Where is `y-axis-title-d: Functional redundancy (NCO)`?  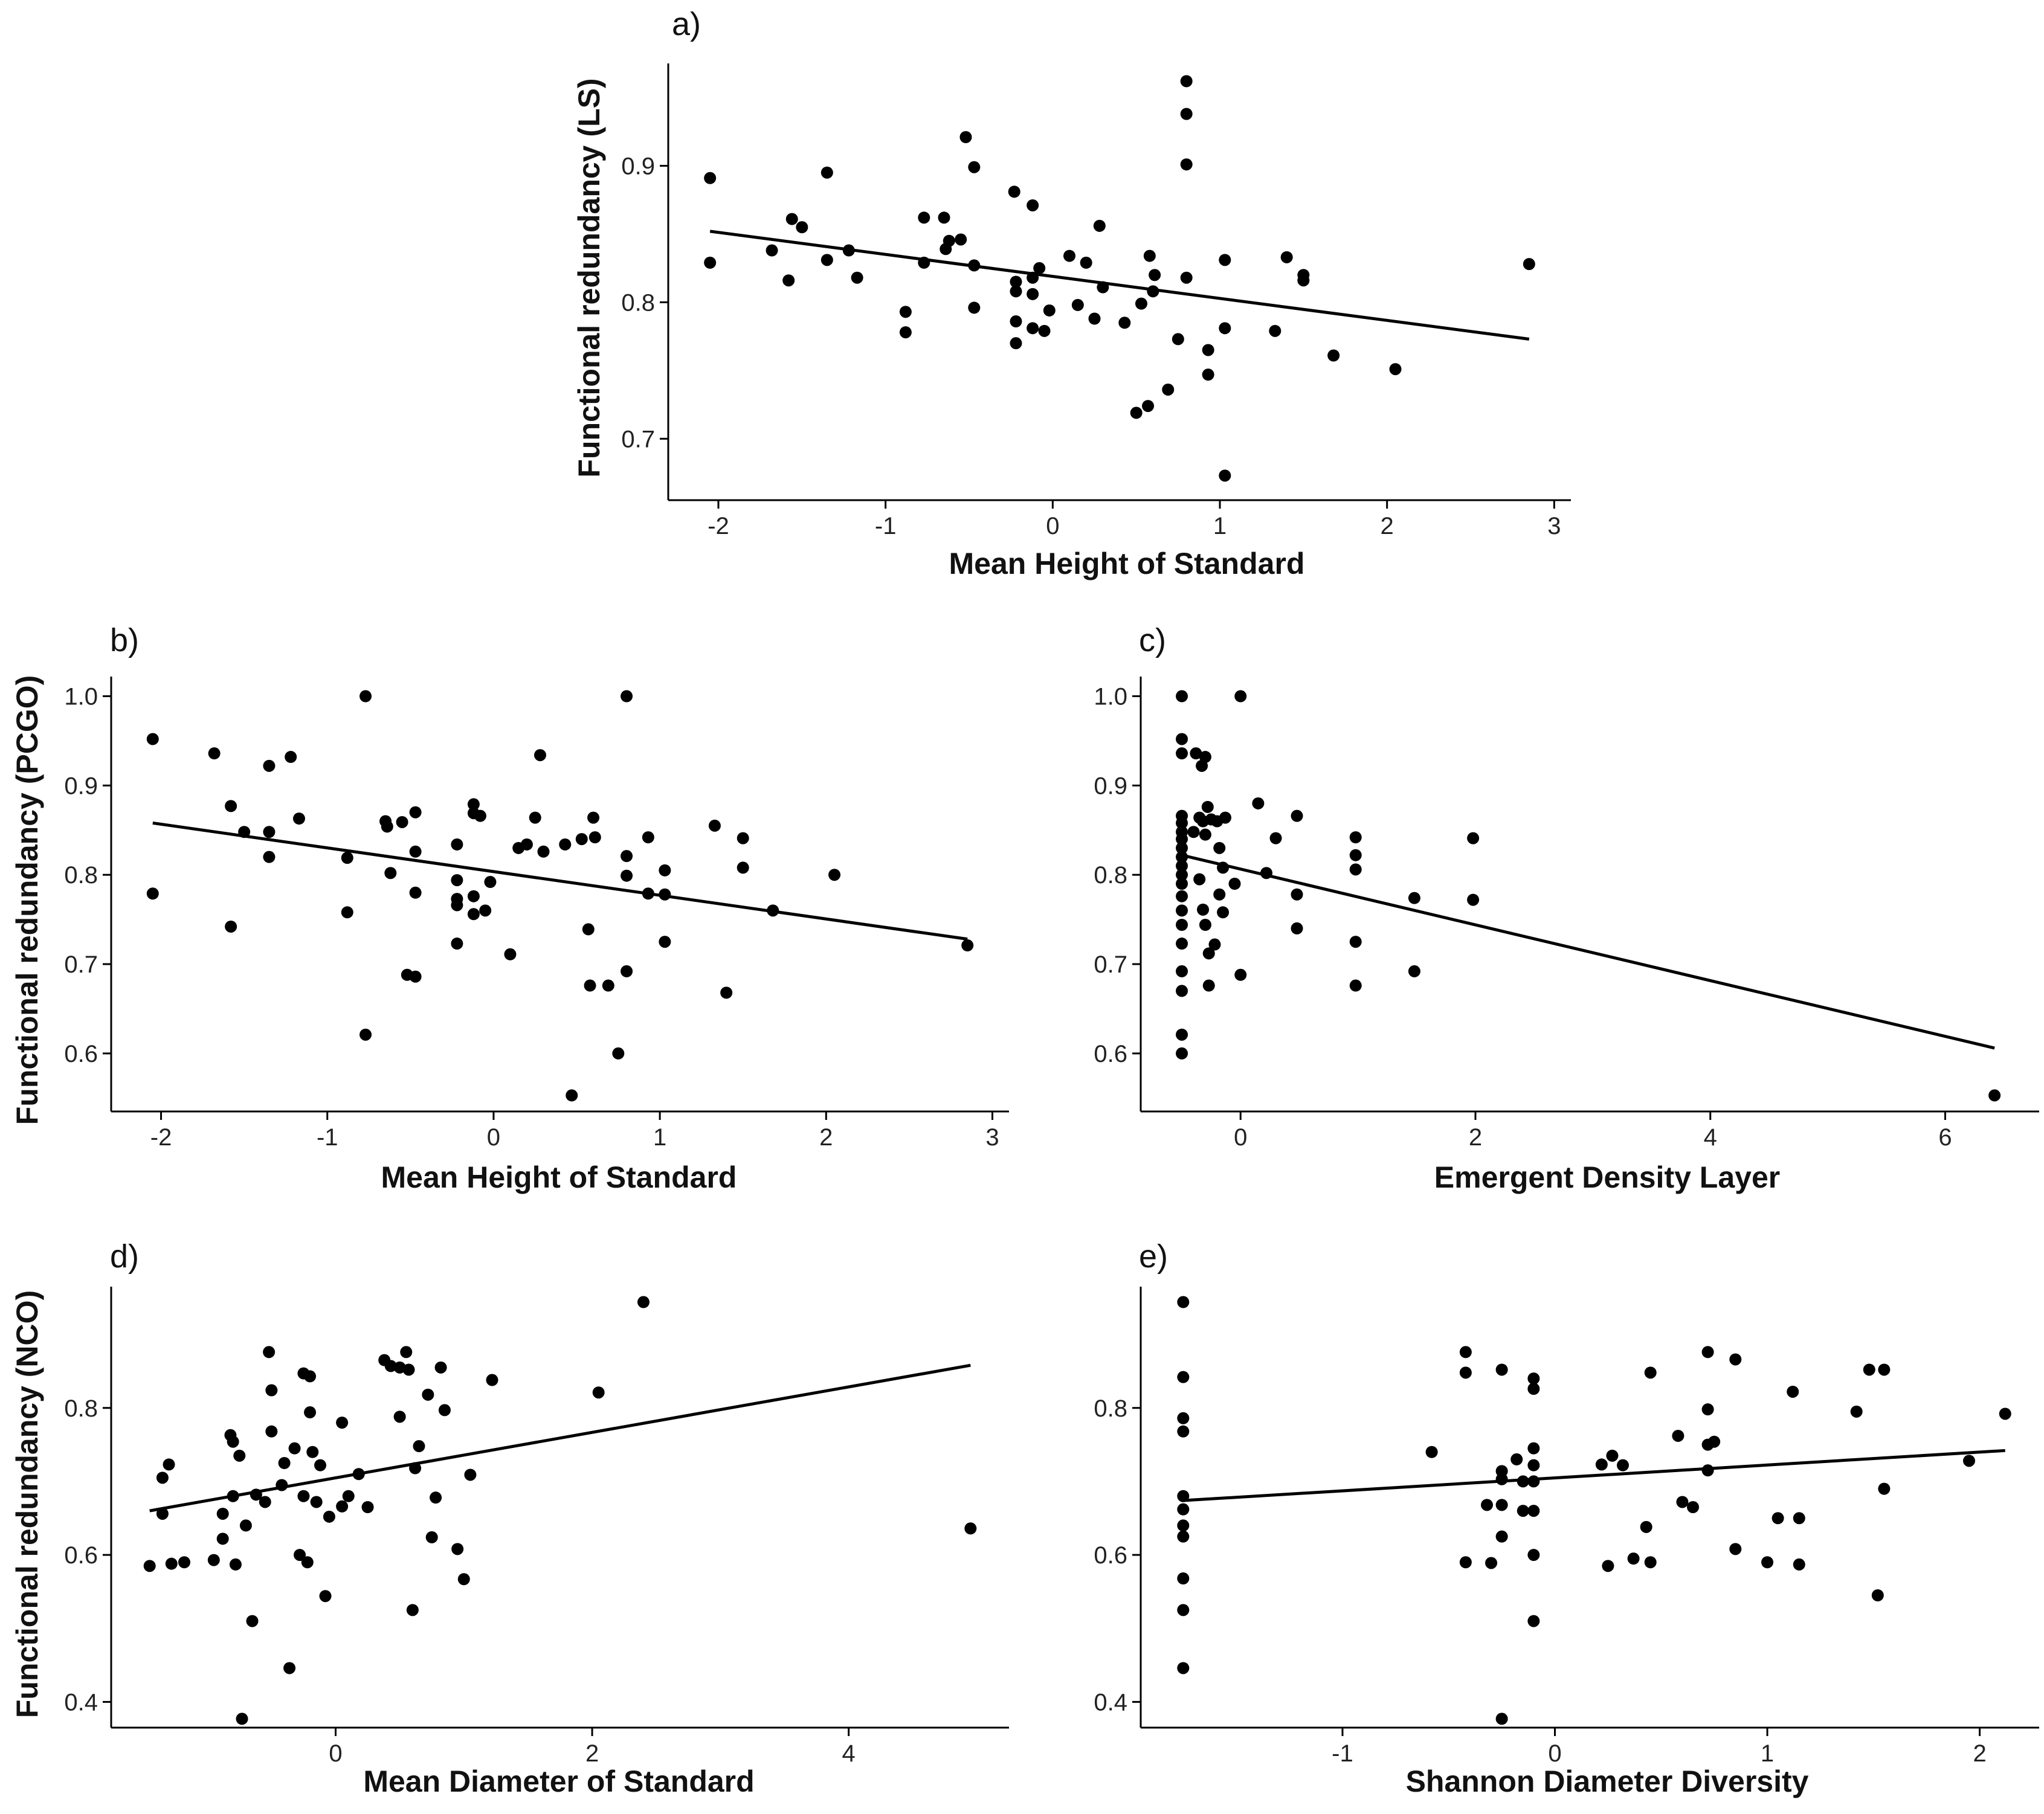
y-axis-title-d: Functional redundancy (NCO) is located at coordinates (27, 1504).